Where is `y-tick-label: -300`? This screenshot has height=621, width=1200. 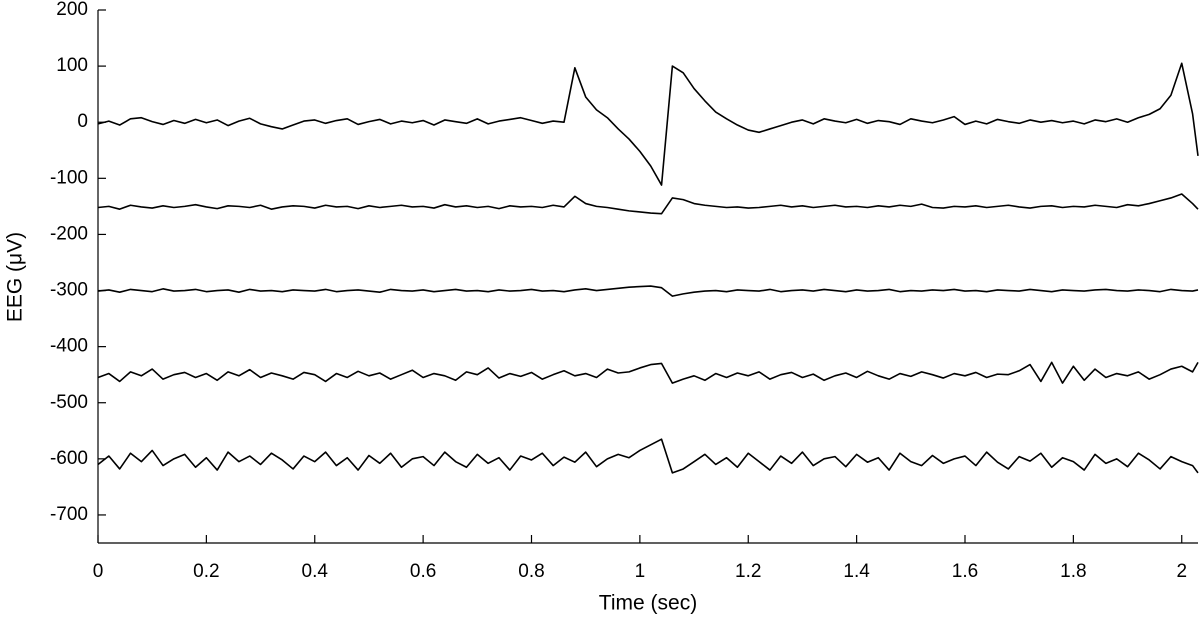
y-tick-label: -300 is located at coordinates (69, 290).